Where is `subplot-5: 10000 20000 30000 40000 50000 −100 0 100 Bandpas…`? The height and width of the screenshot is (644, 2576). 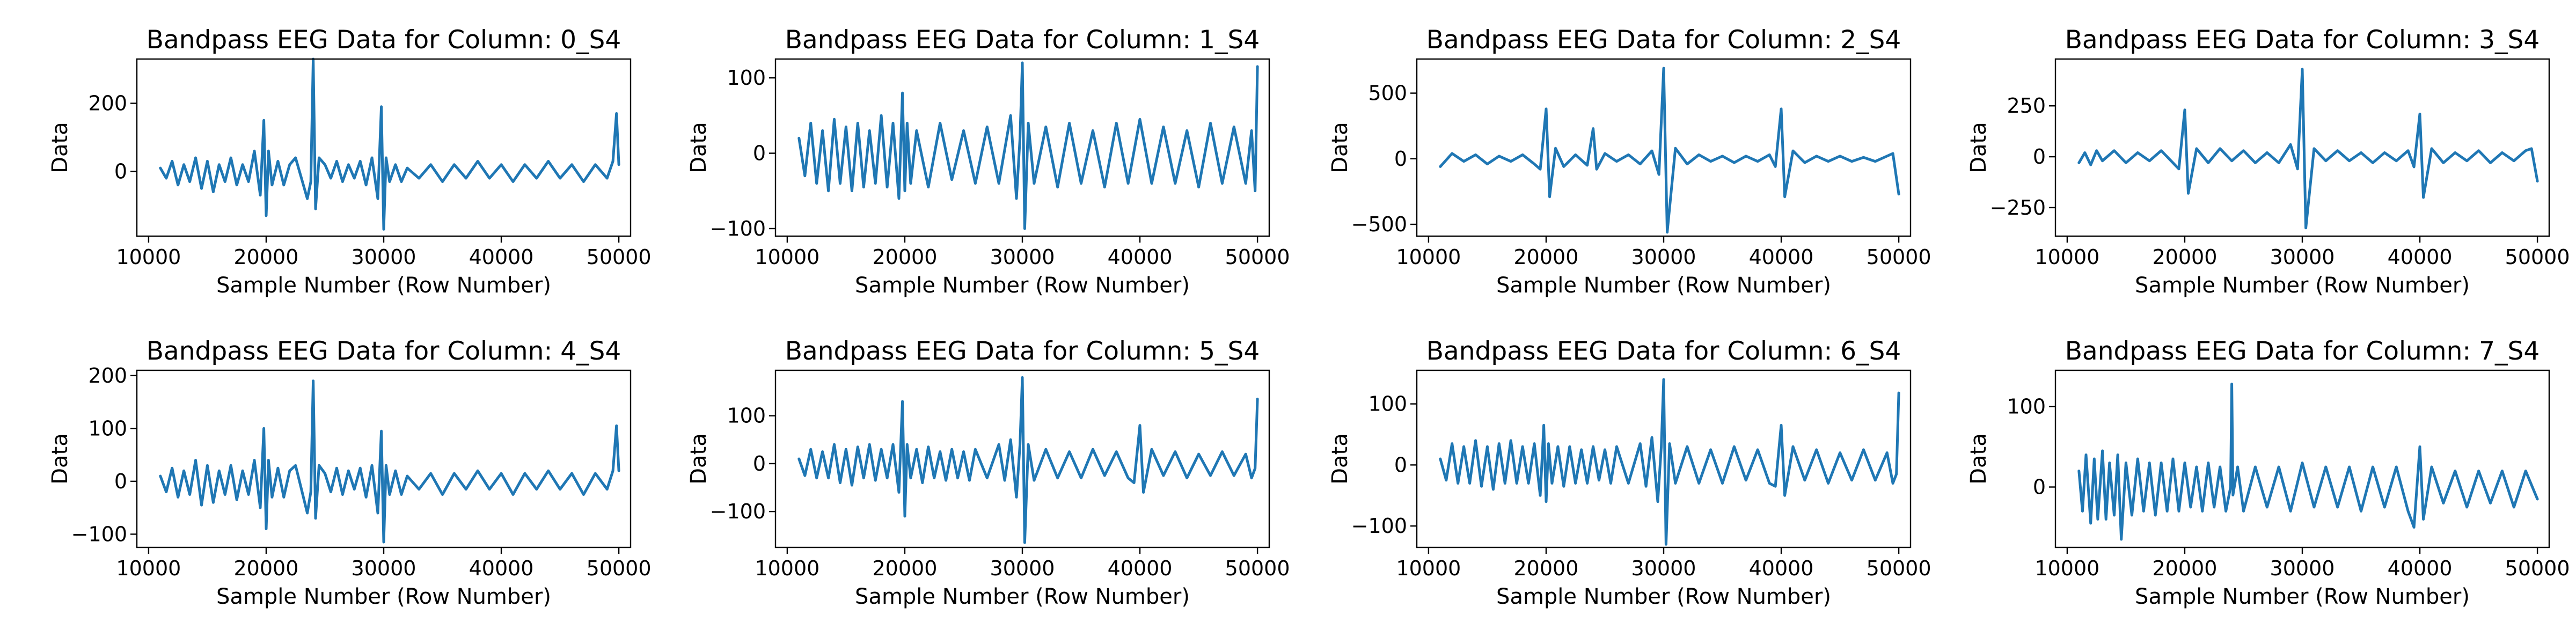 subplot-5: 10000 20000 30000 40000 50000 −100 0 100 Bandpas… is located at coordinates (988, 472).